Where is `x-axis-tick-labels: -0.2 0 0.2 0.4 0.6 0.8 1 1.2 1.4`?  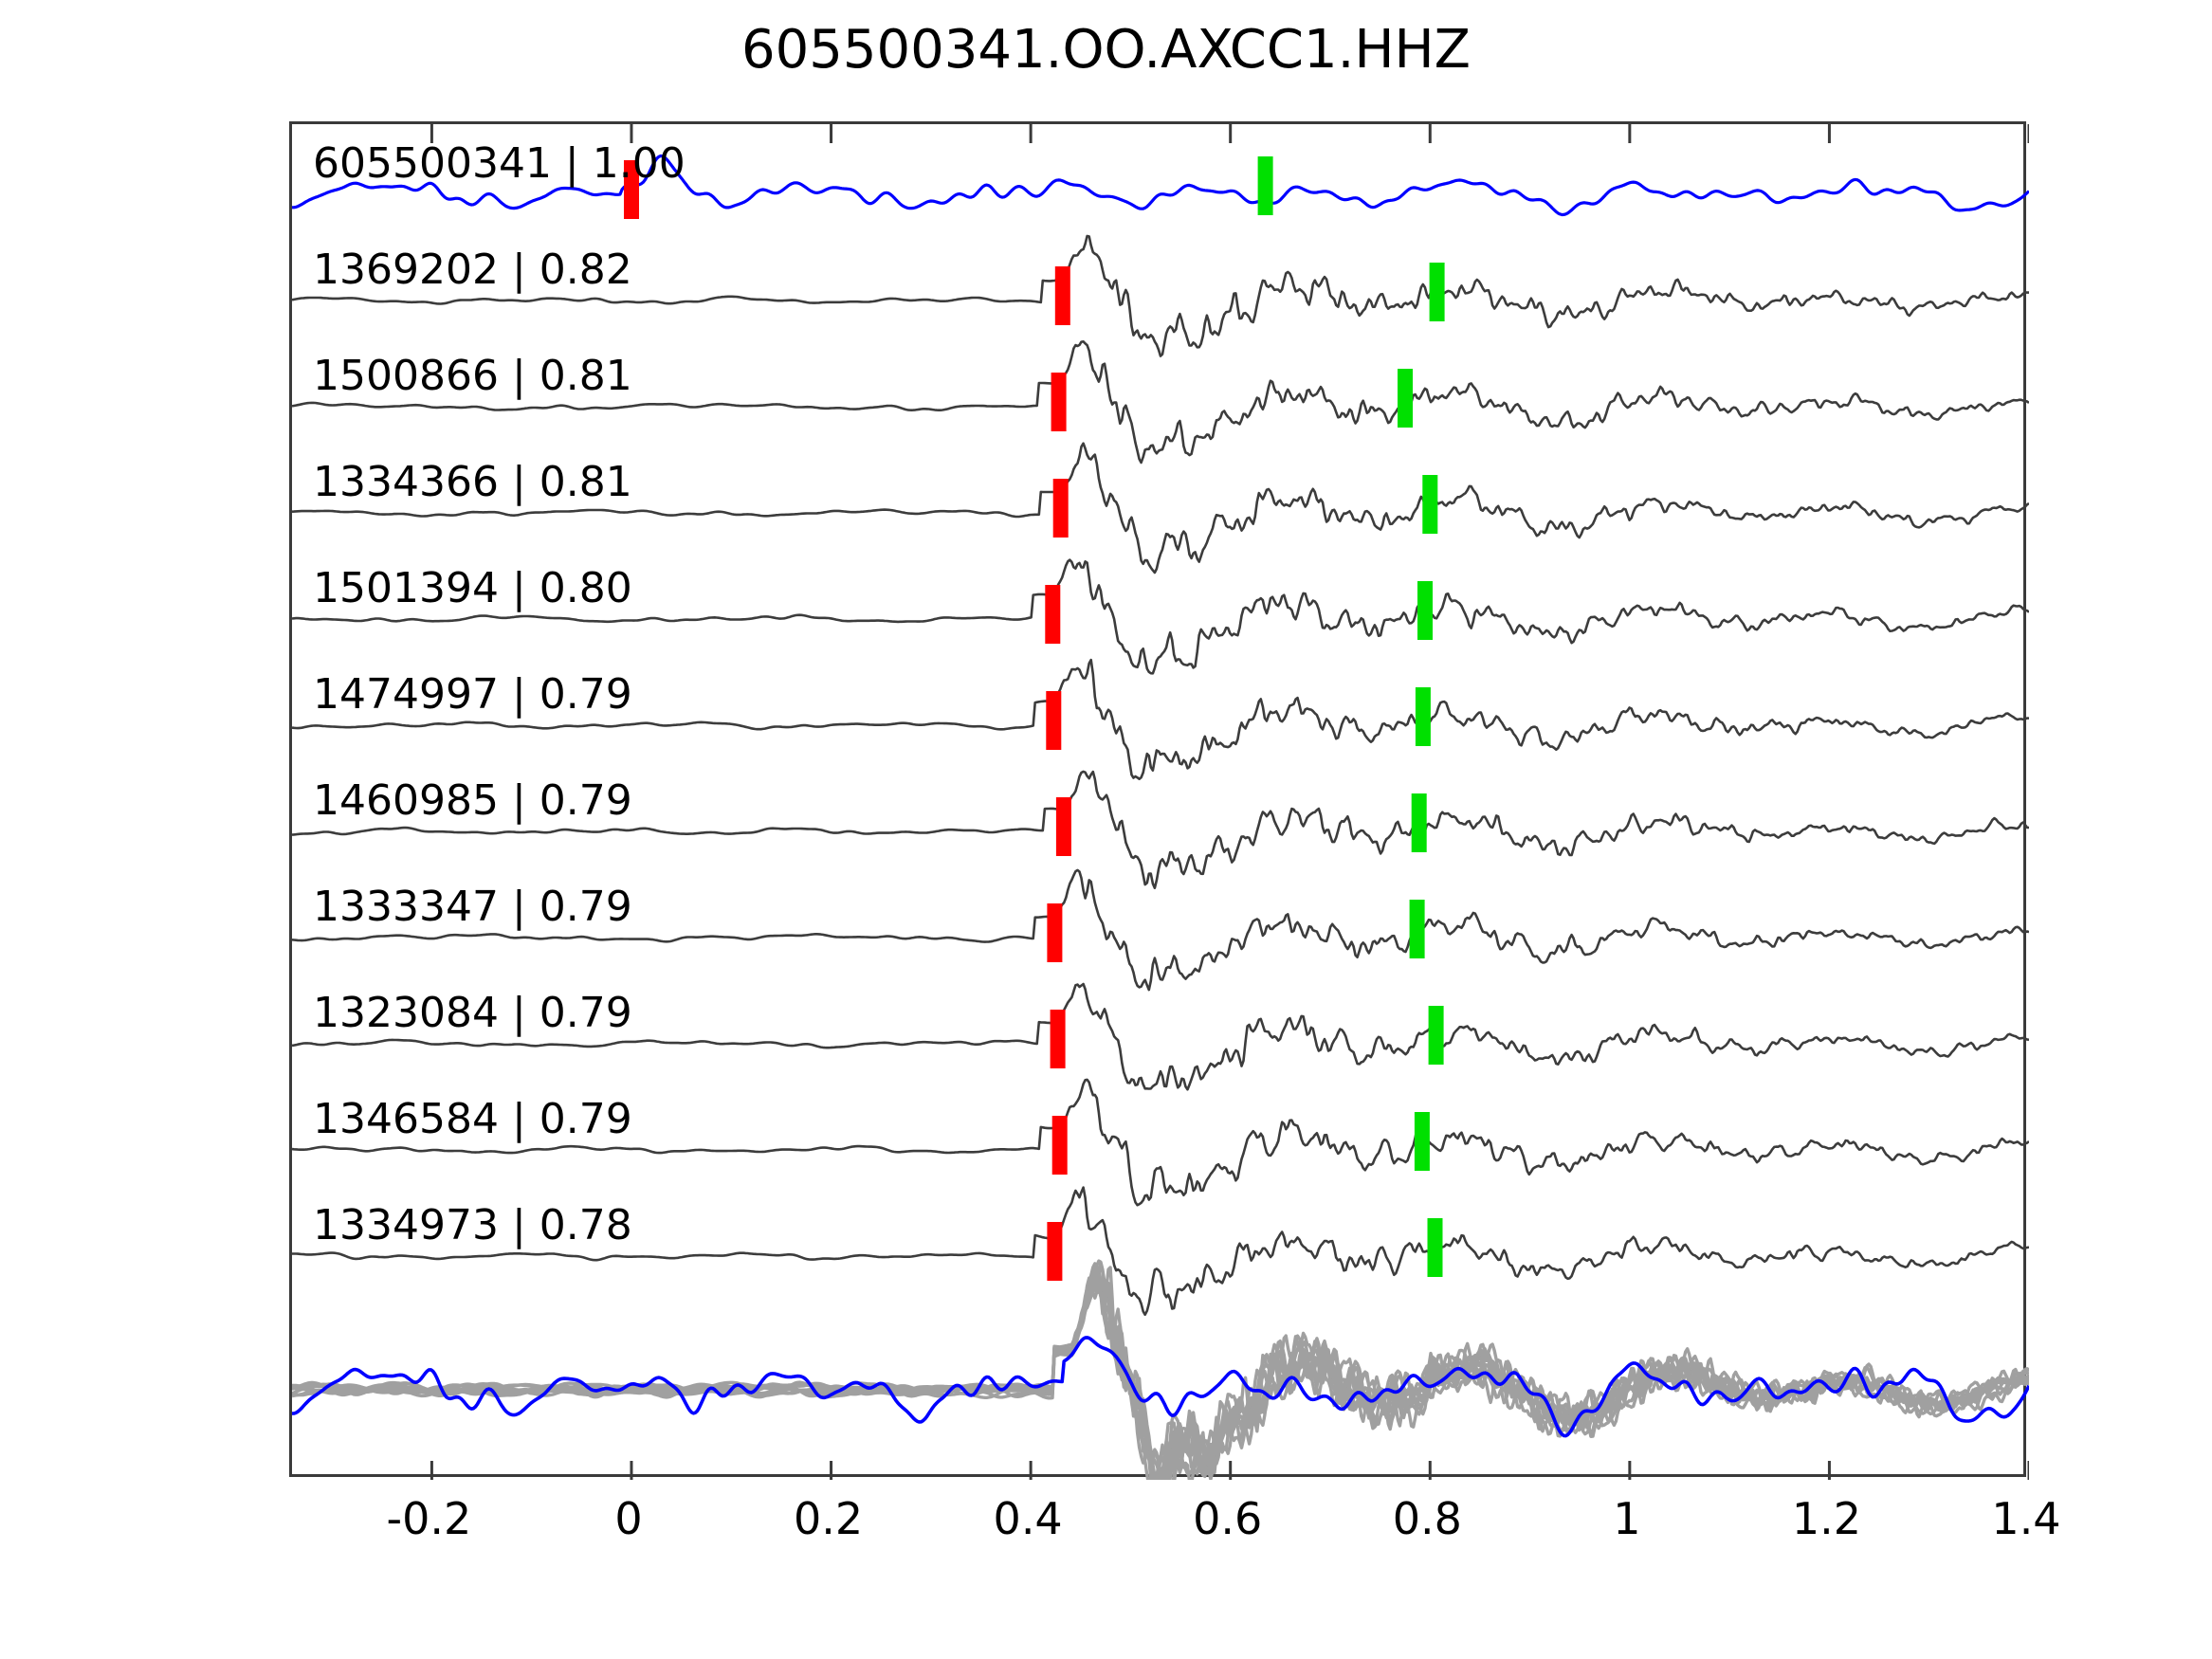 x-axis-tick-labels: -0.2 0 0.2 0.4 0.6 0.8 1 1.2 1.4 is located at coordinates (1106, 1531).